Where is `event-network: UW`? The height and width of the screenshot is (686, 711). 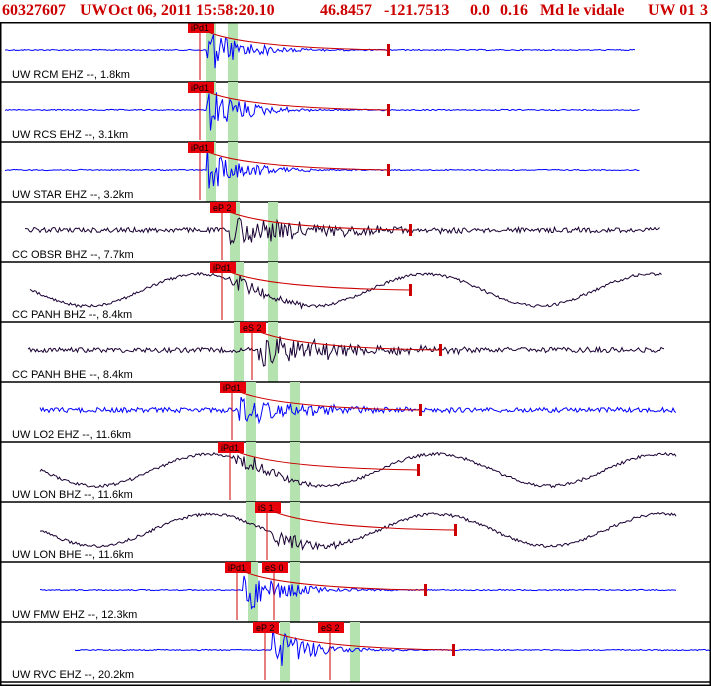 event-network: UW is located at coordinates (94, 10).